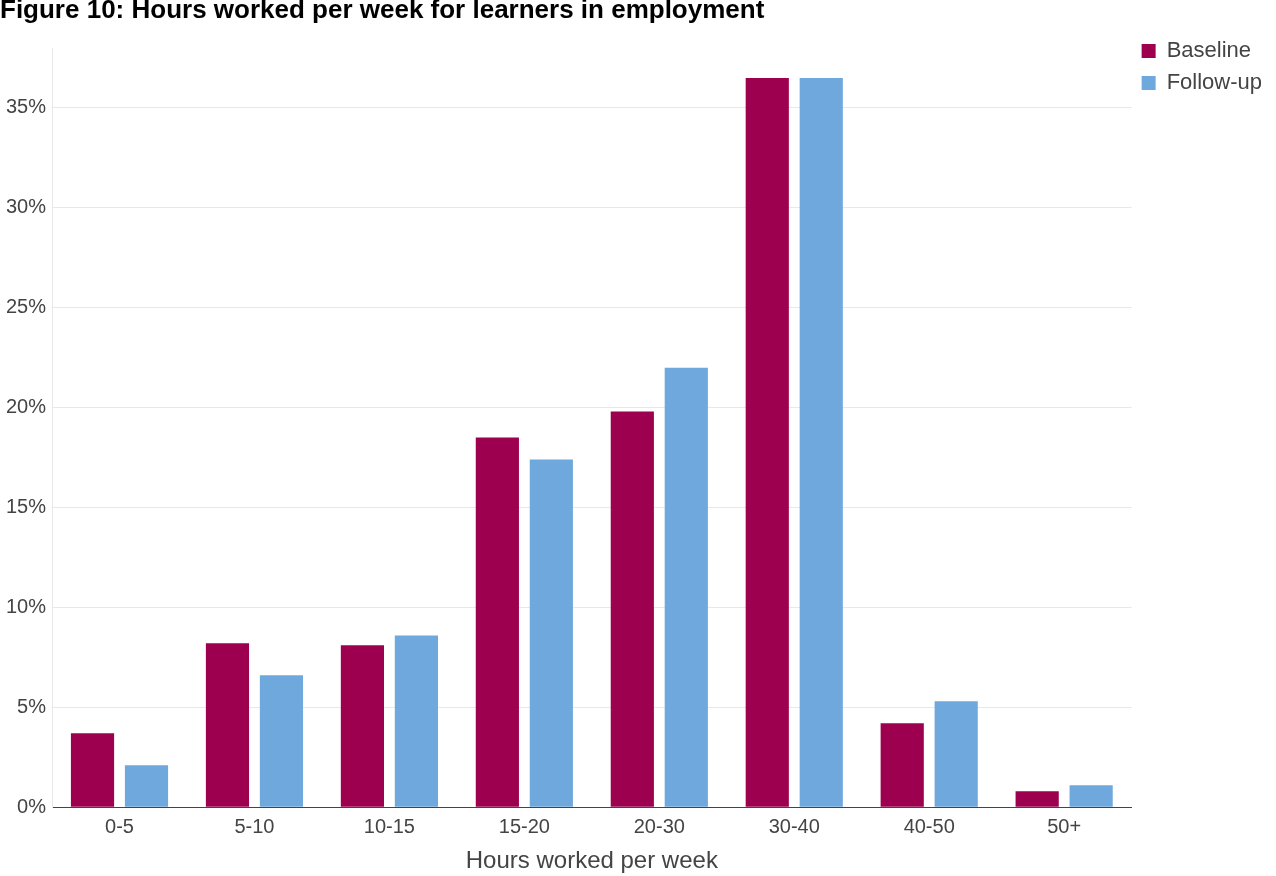 This screenshot has width=1276, height=876. I want to click on y-tick-label: 5%, so click(32, 705).